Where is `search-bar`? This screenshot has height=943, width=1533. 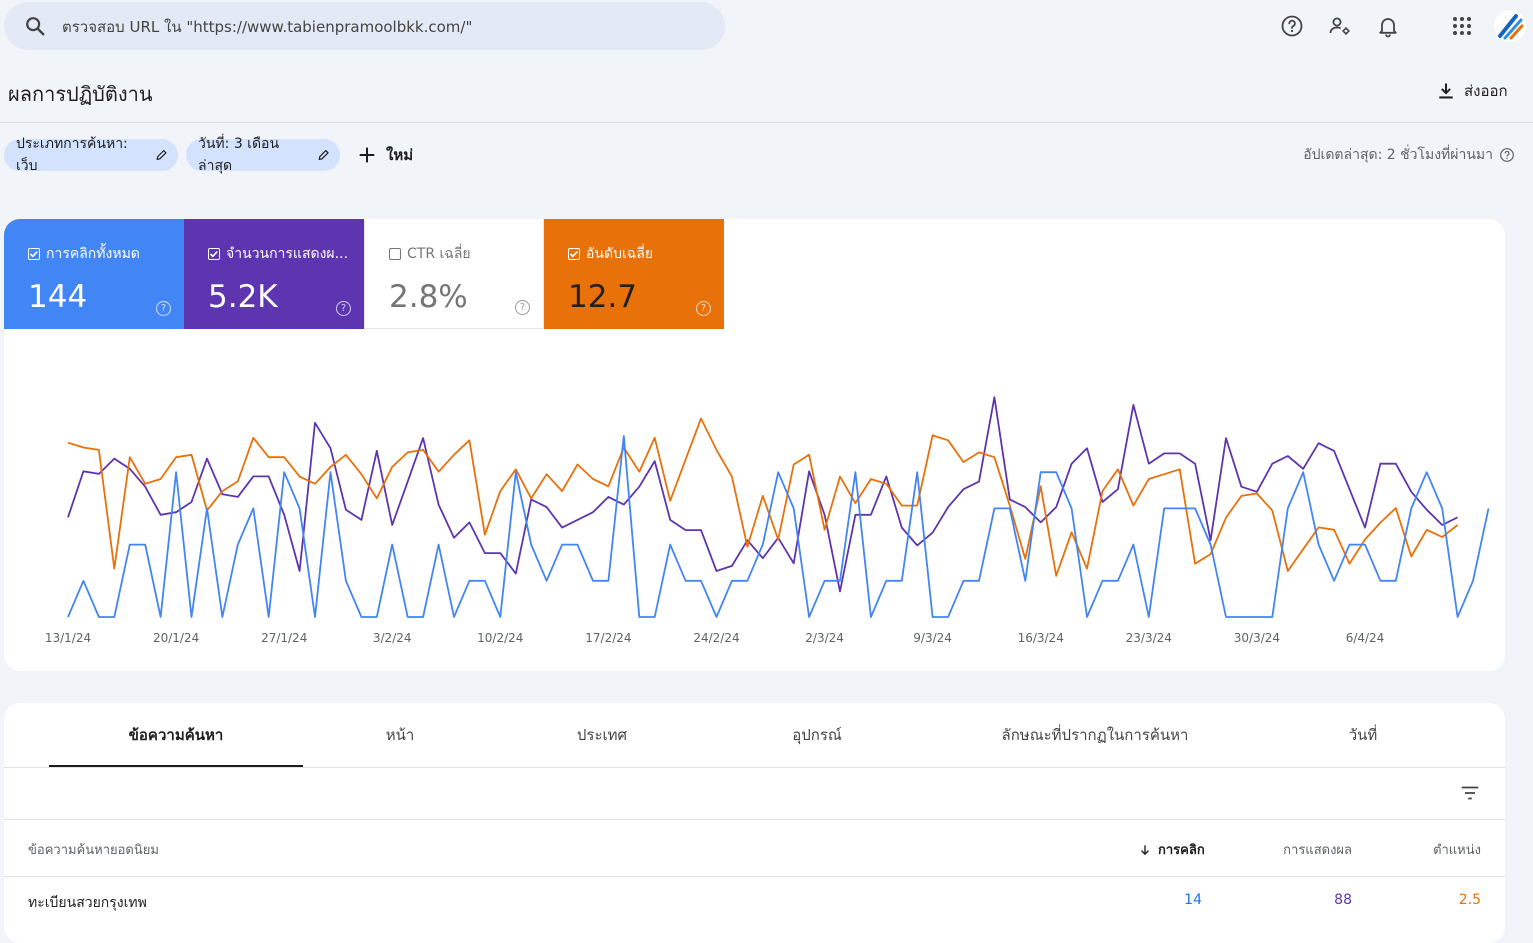
search-bar is located at coordinates (364, 27).